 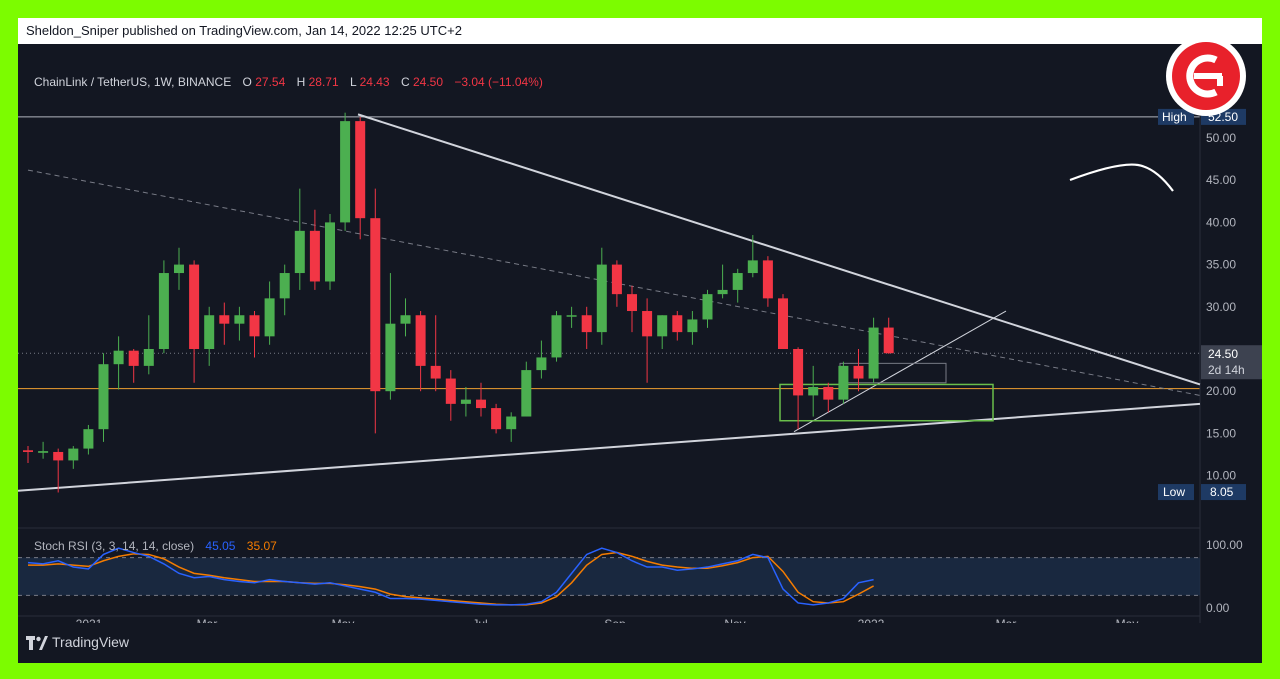 I want to click on low-tag, so click(x=1176, y=492).